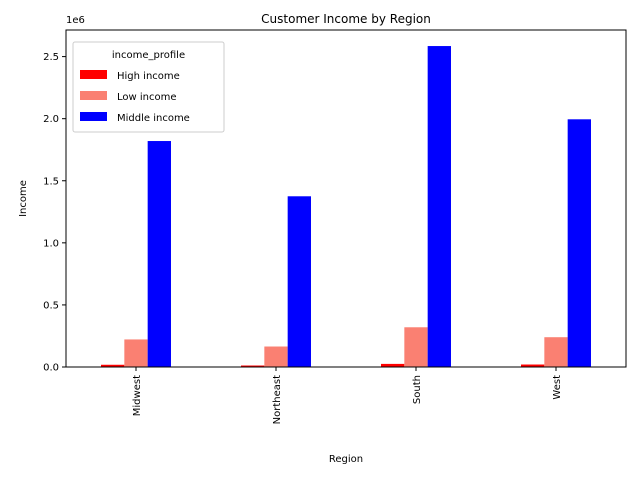  Describe the element at coordinates (51, 119) in the screenshot. I see `y-tick-label: 2.0` at that location.